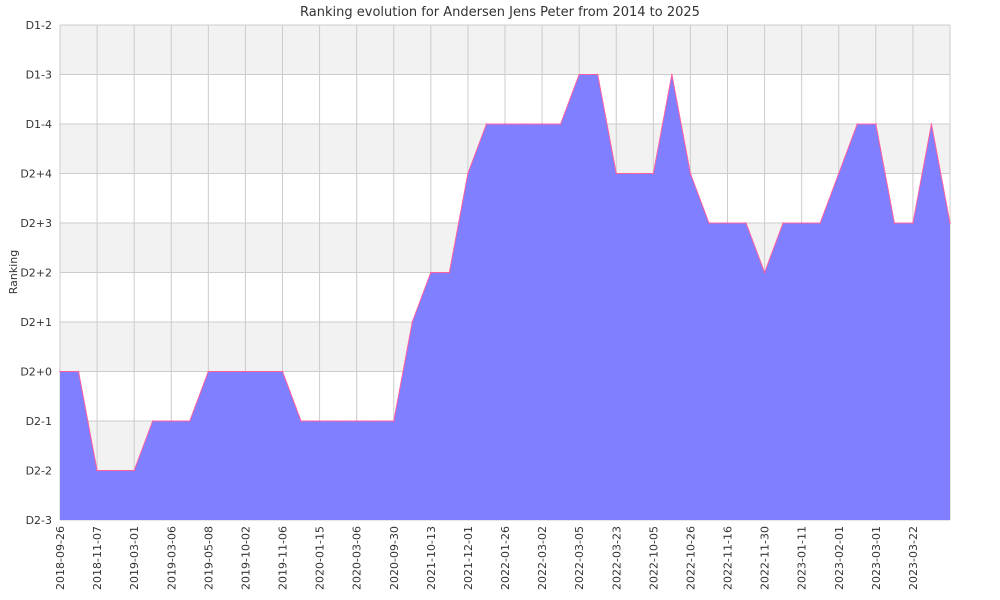 This screenshot has width=1000, height=600. What do you see at coordinates (171, 558) in the screenshot?
I see `x-tick-label: 2019-03-06` at bounding box center [171, 558].